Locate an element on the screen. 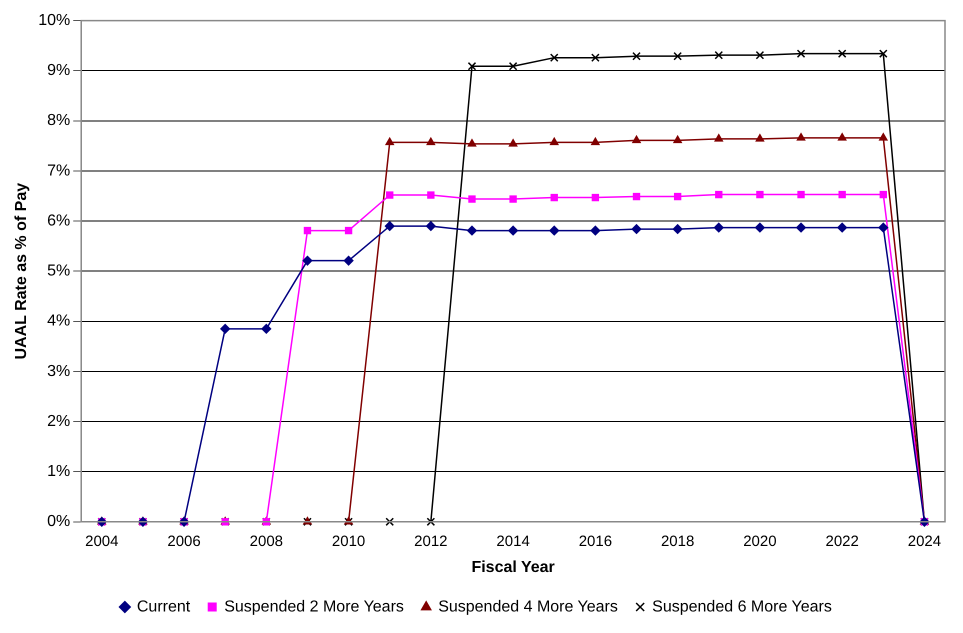 Image resolution: width=963 pixels, height=633 pixels. x-tick-label: 2006 is located at coordinates (184, 541).